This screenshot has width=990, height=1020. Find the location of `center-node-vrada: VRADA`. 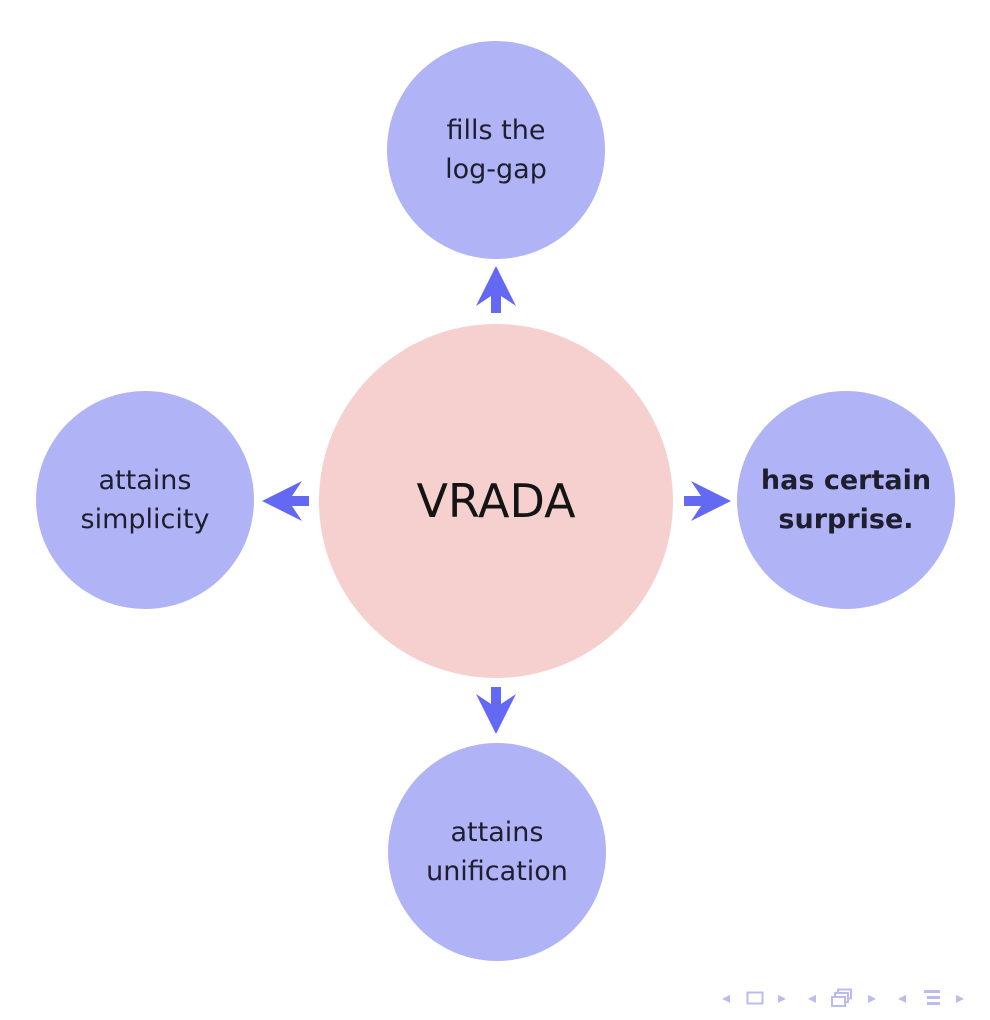

center-node-vrada: VRADA is located at coordinates (496, 501).